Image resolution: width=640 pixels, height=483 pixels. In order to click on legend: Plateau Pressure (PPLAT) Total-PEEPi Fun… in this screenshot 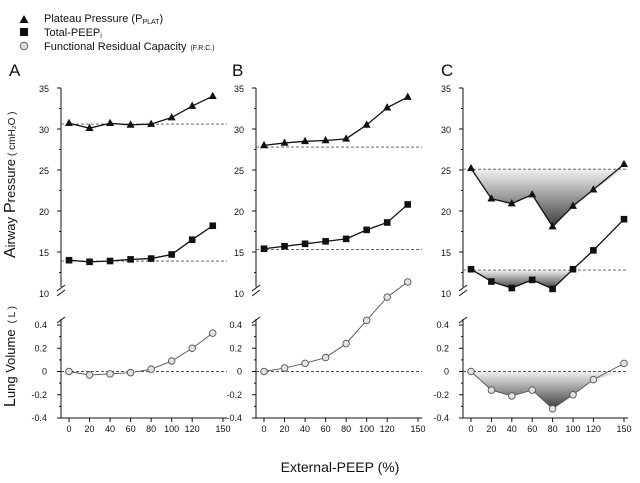, I will do `click(117, 33)`.